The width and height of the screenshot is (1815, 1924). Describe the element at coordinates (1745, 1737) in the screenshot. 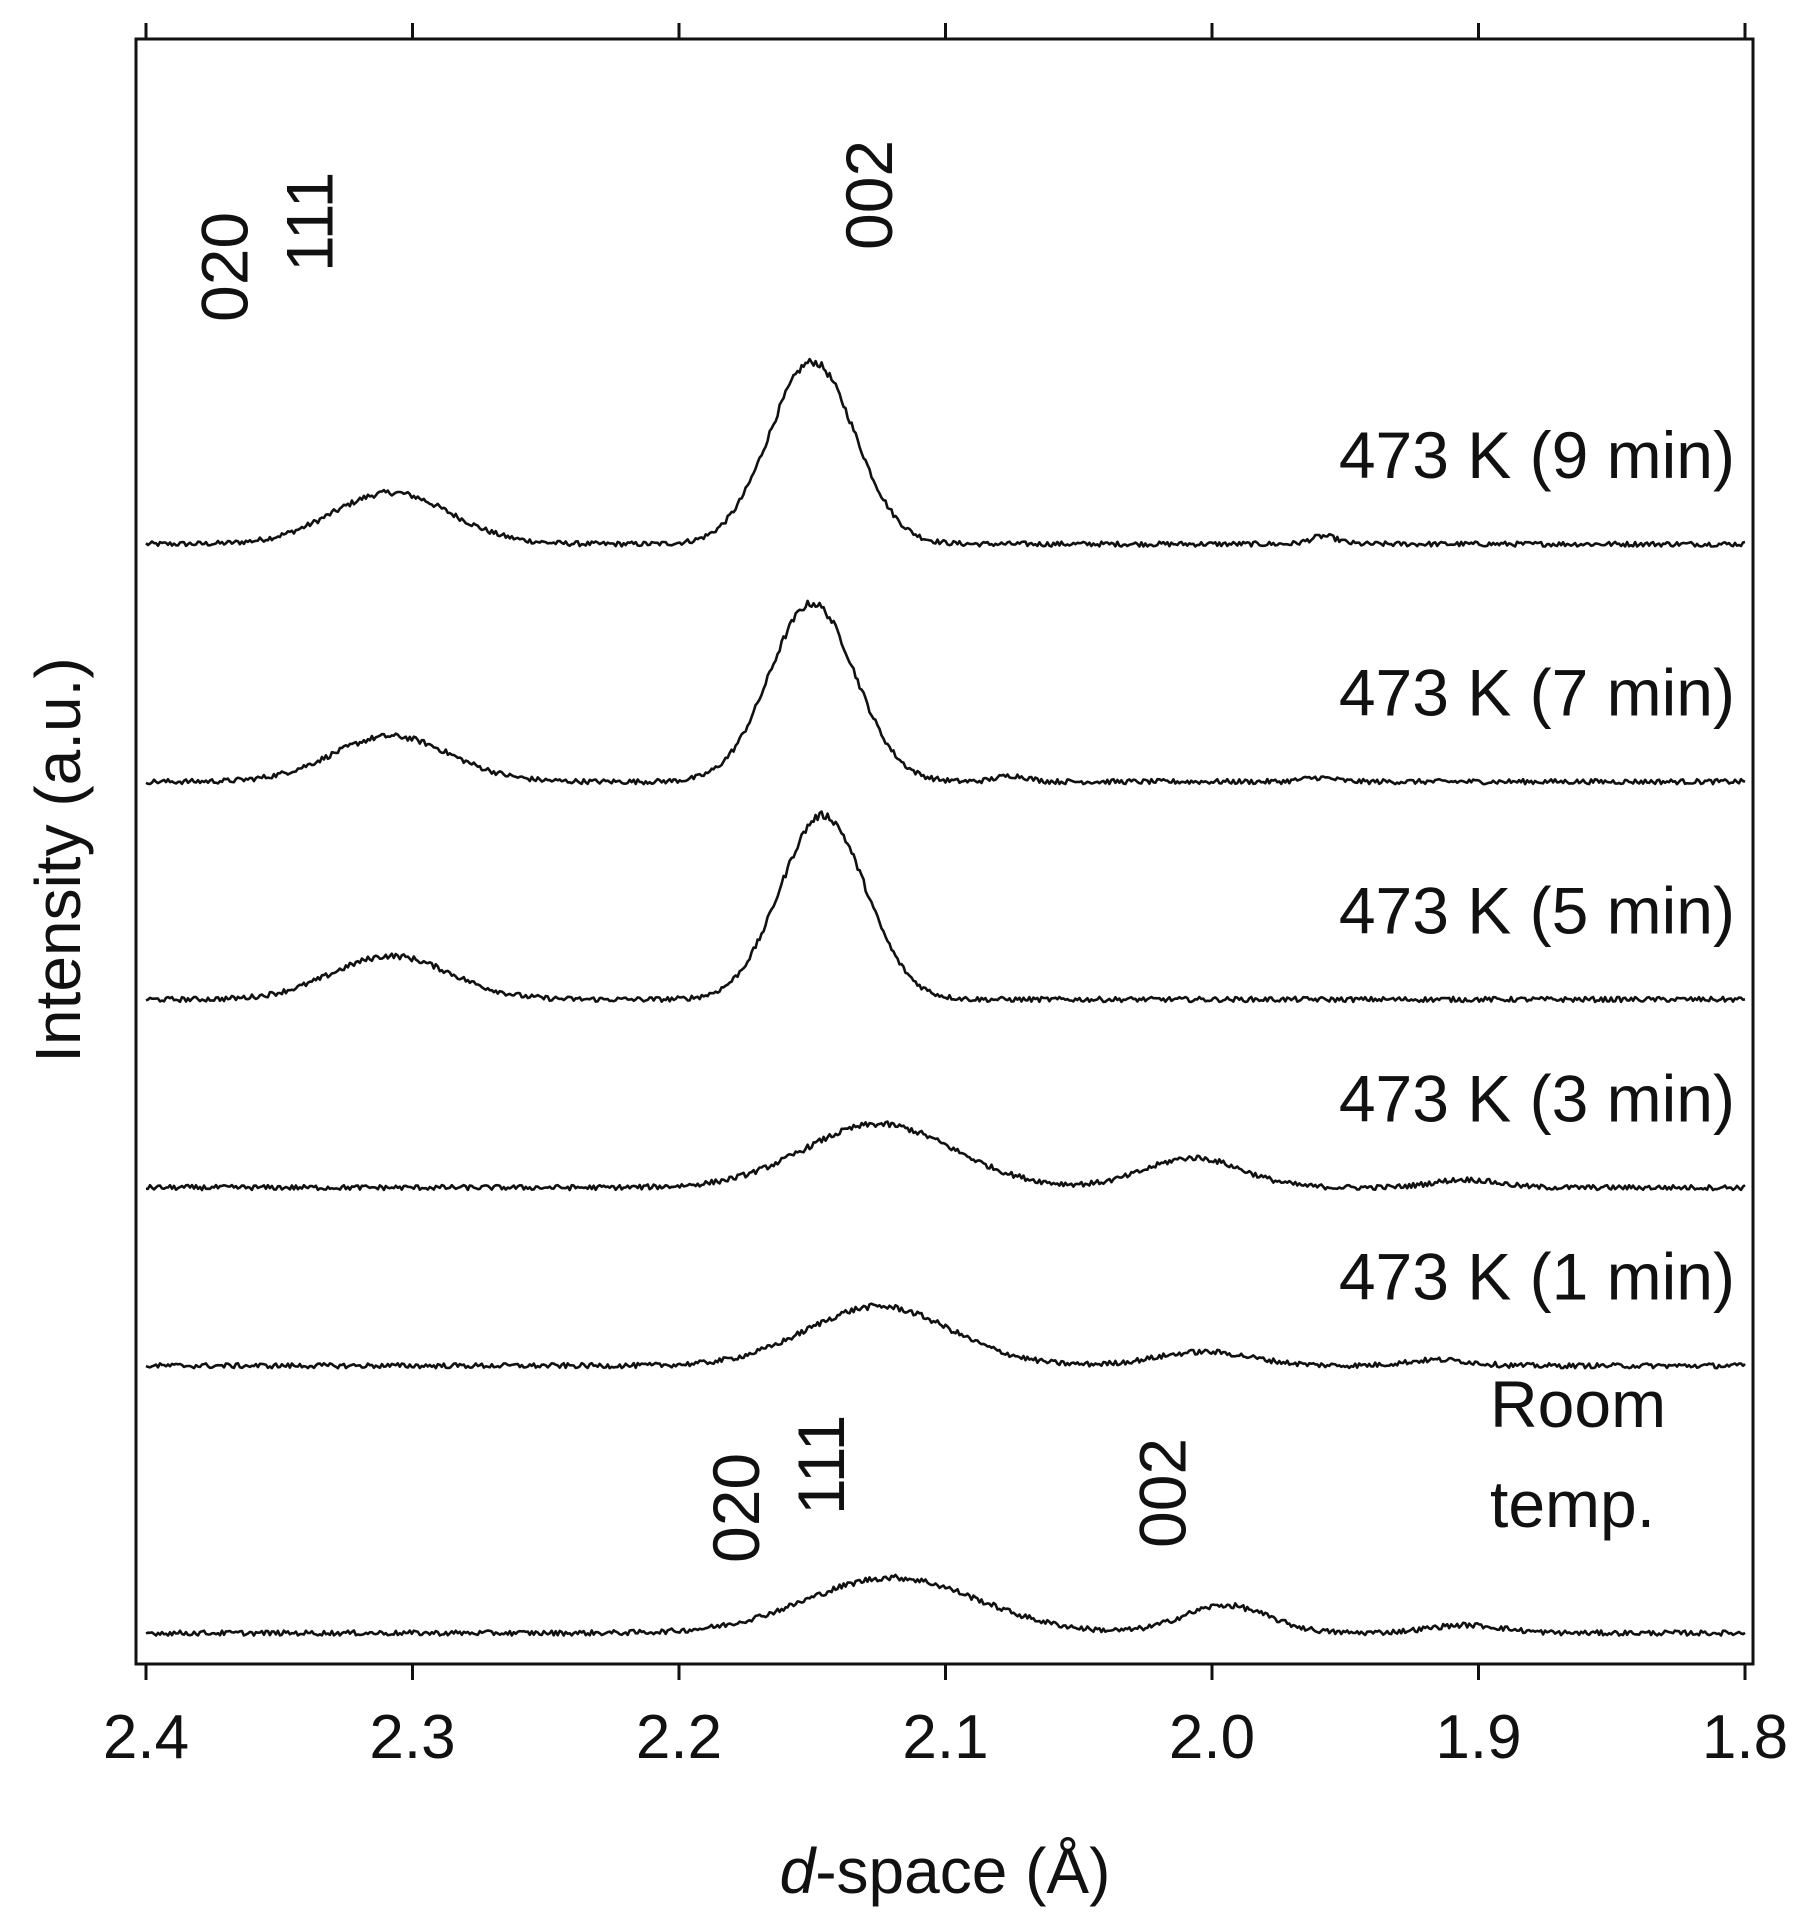

I see `x-tick-label: 1.8` at that location.